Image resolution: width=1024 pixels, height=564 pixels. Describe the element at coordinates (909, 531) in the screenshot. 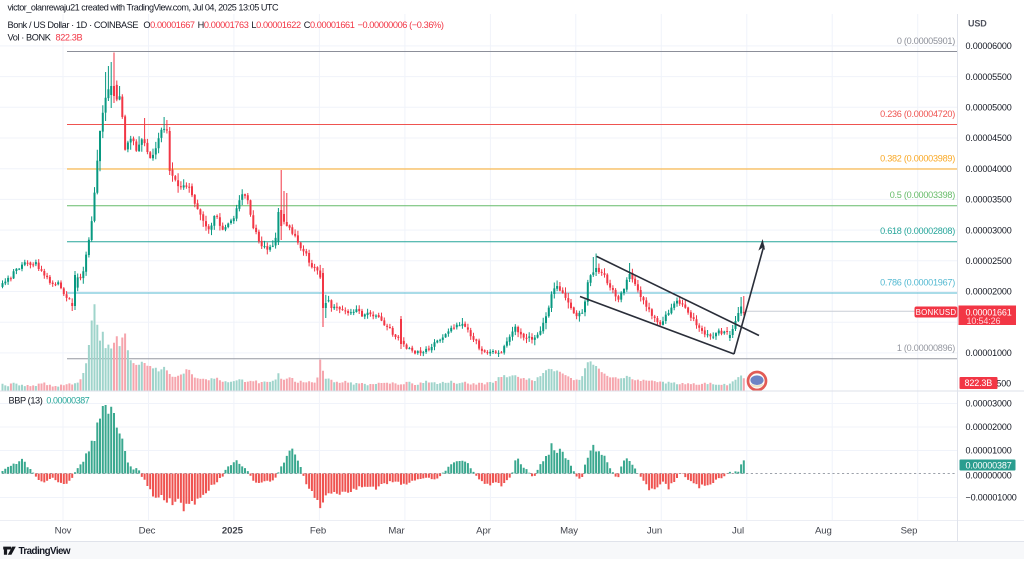

I see `svg-text: Sep` at that location.